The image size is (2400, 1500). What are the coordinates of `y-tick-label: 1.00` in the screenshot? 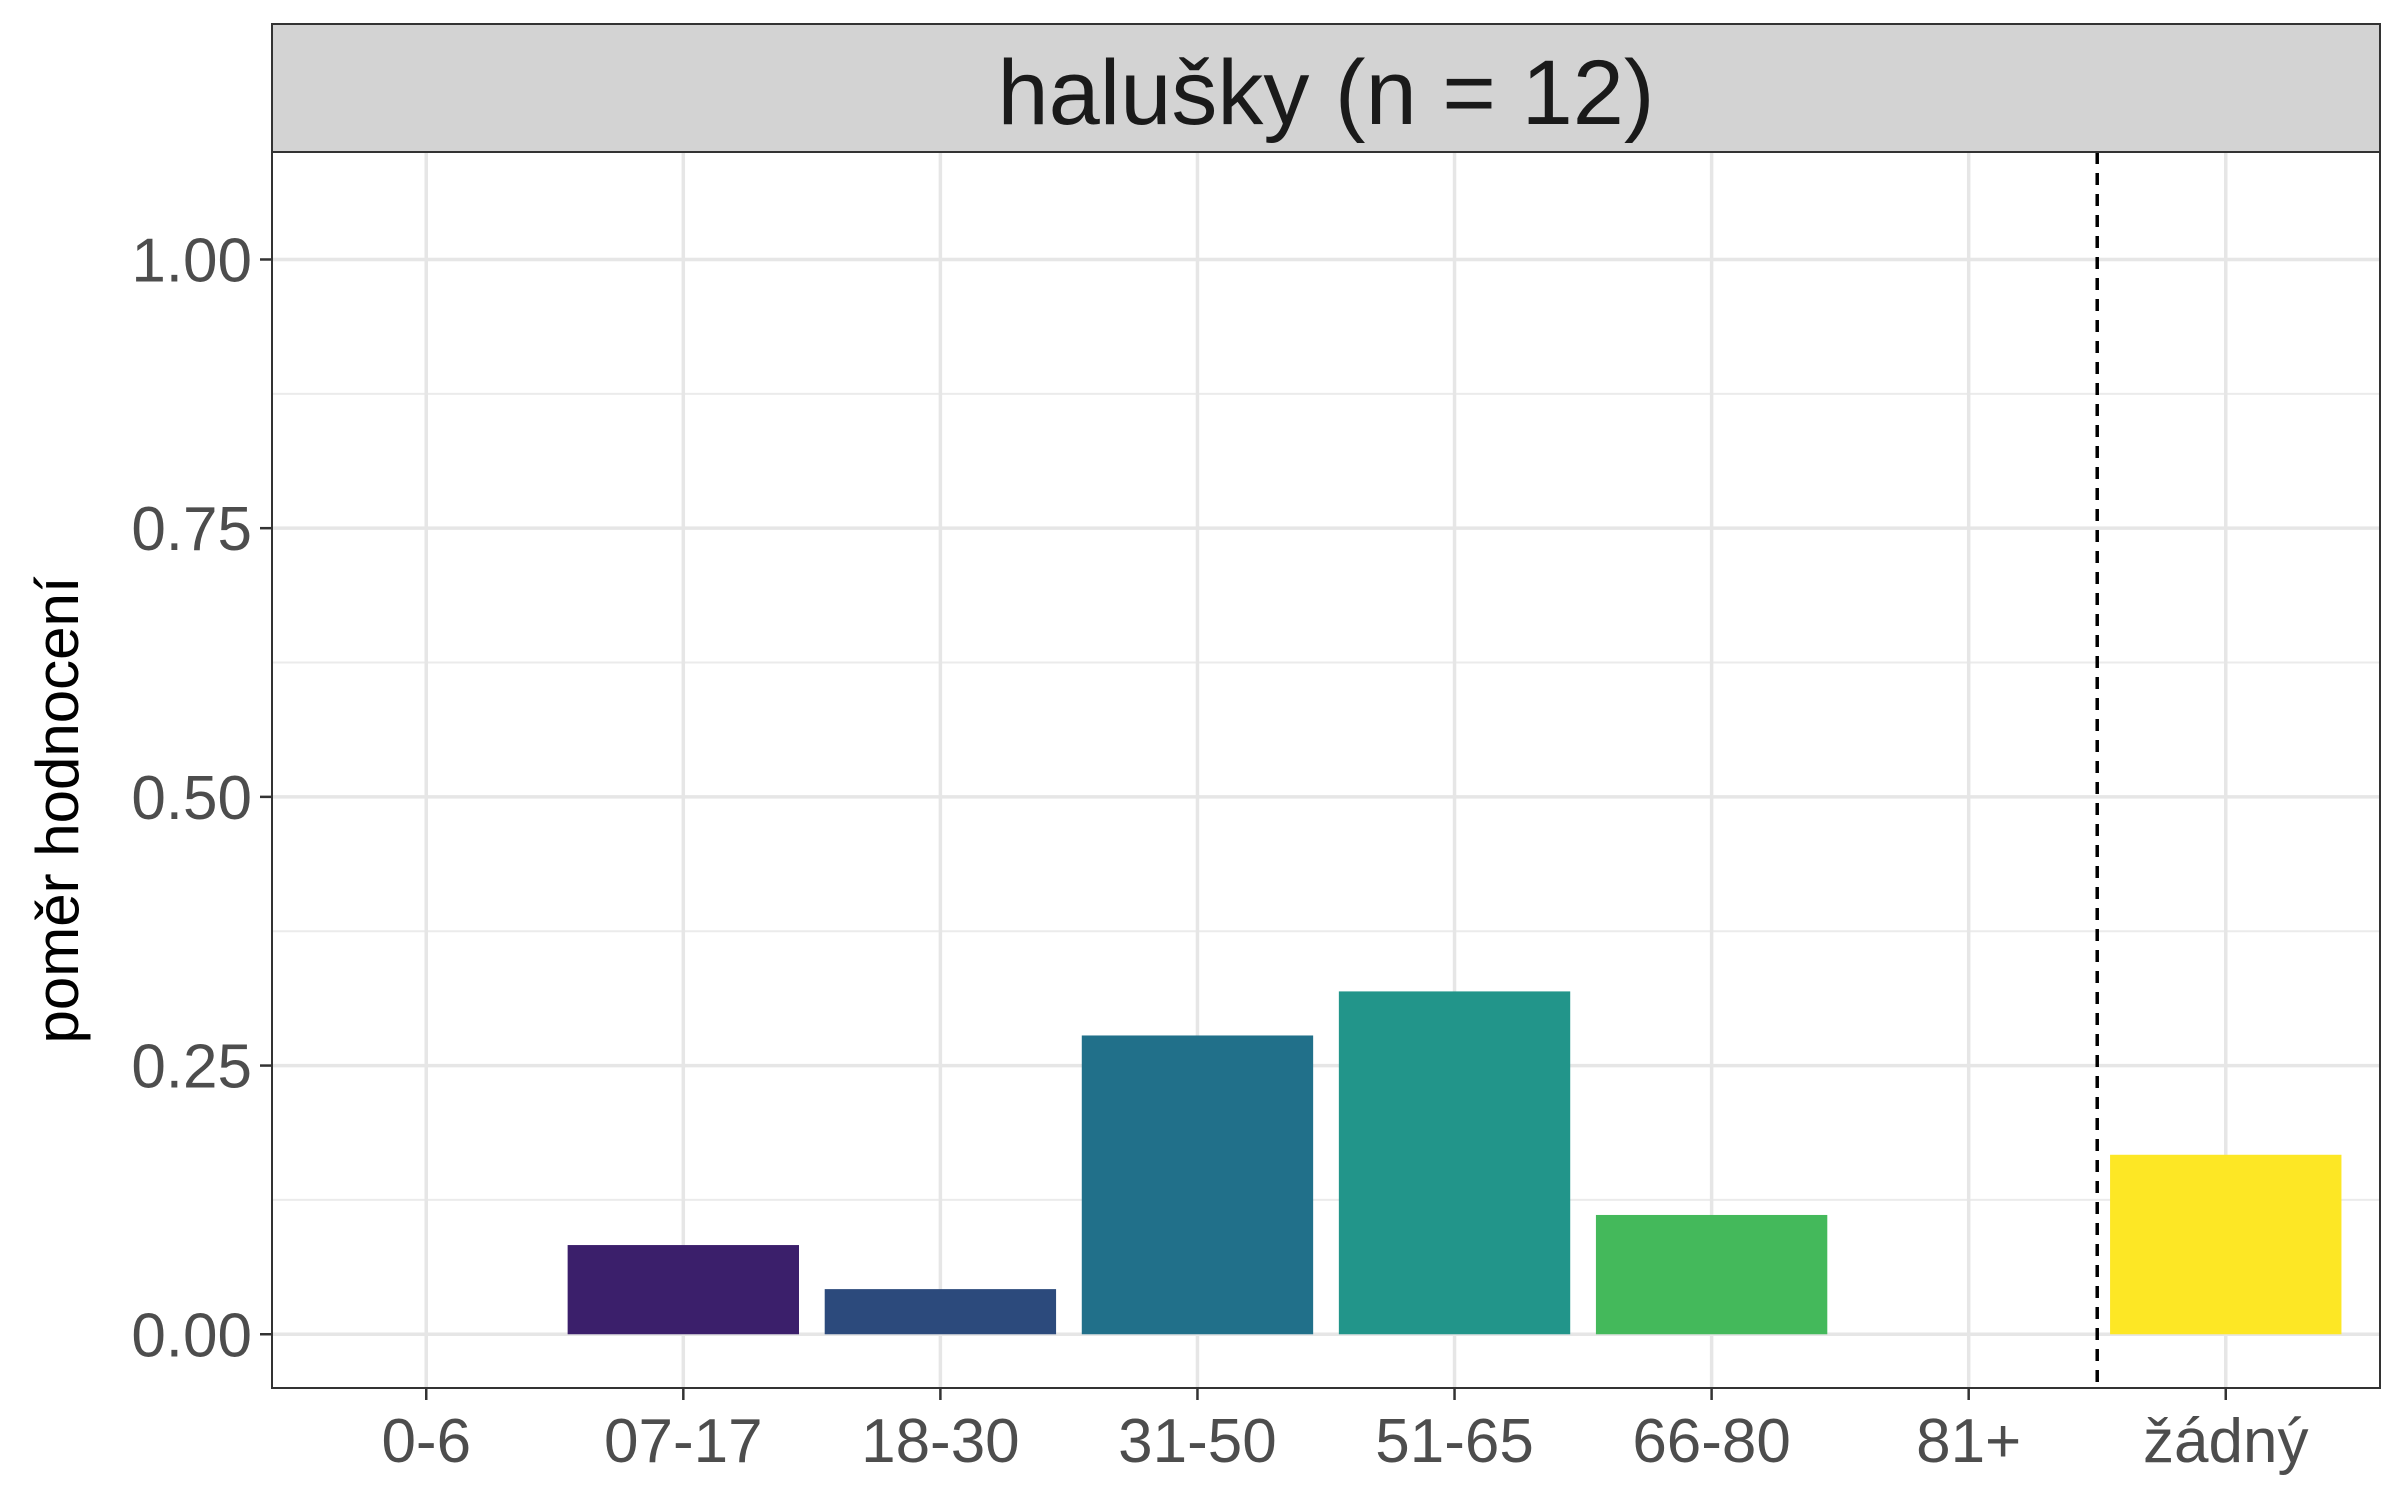 It's located at (191, 260).